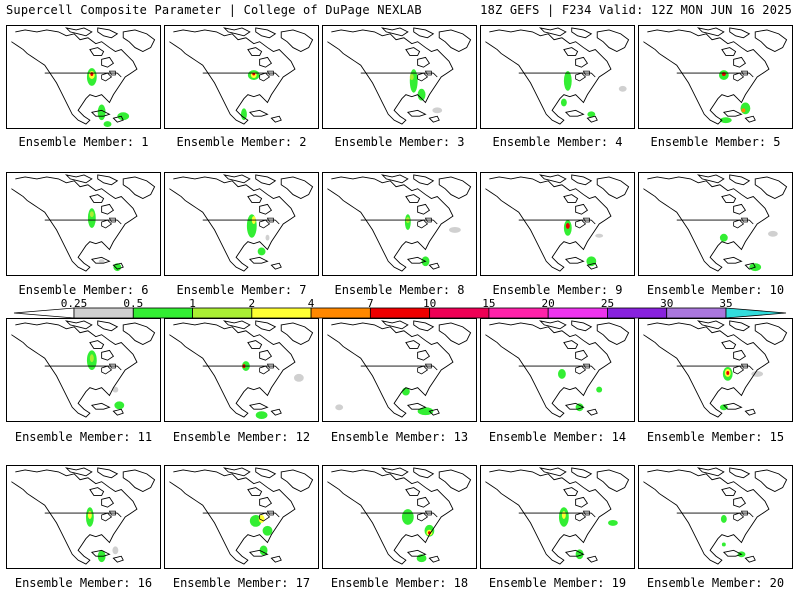 This screenshot has width=800, height=600. I want to click on ensemble-member-label: Ensemble Member: 8, so click(399, 290).